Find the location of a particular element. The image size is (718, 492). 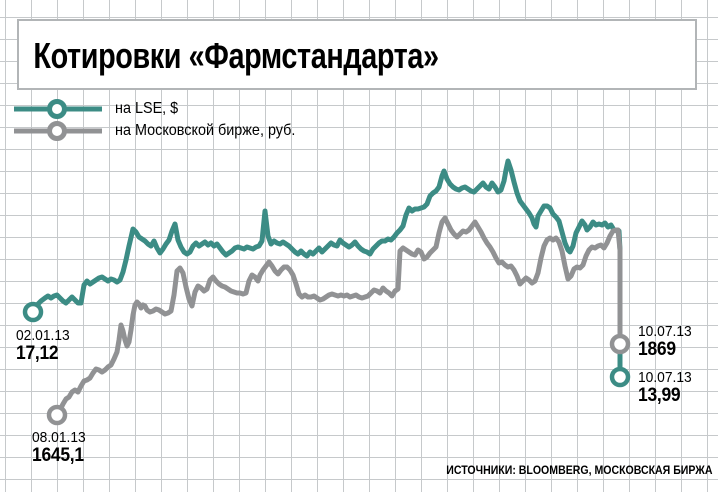

legend-item-lse: на LSE, $ is located at coordinates (157, 109).